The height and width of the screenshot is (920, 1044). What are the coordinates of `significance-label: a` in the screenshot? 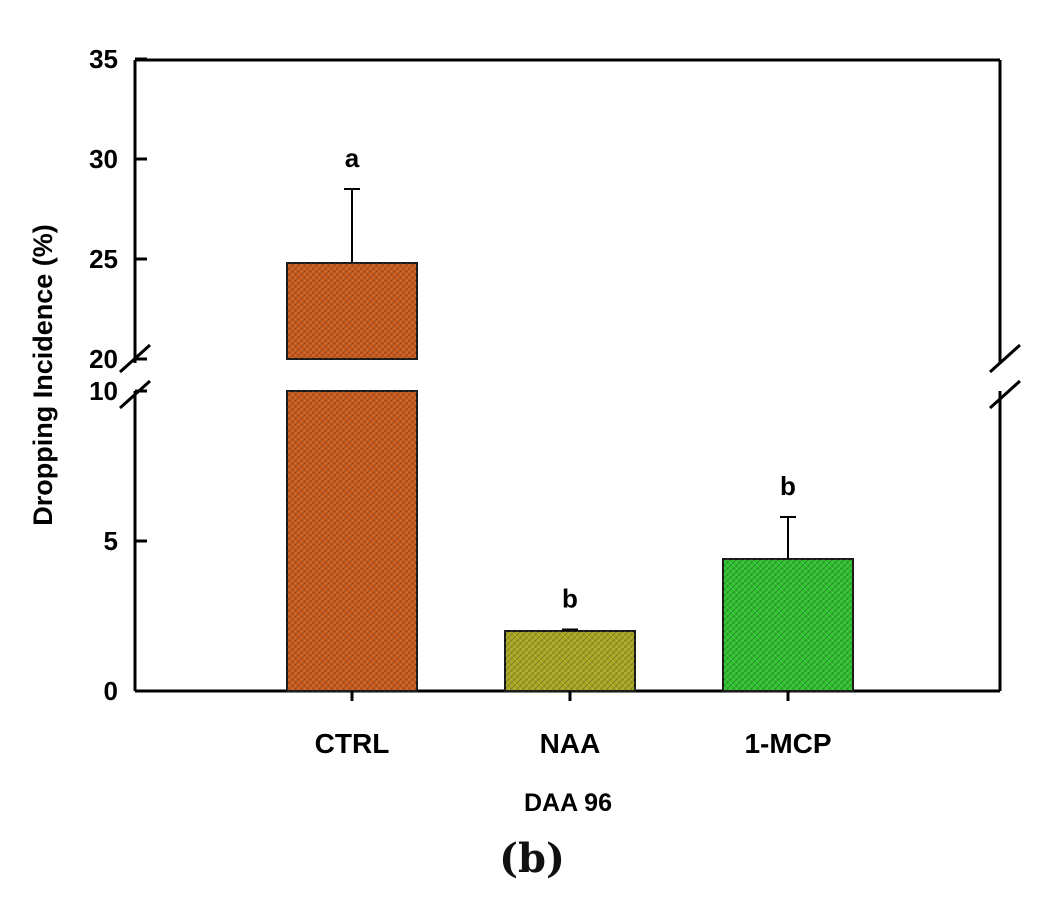 It's located at (352, 158).